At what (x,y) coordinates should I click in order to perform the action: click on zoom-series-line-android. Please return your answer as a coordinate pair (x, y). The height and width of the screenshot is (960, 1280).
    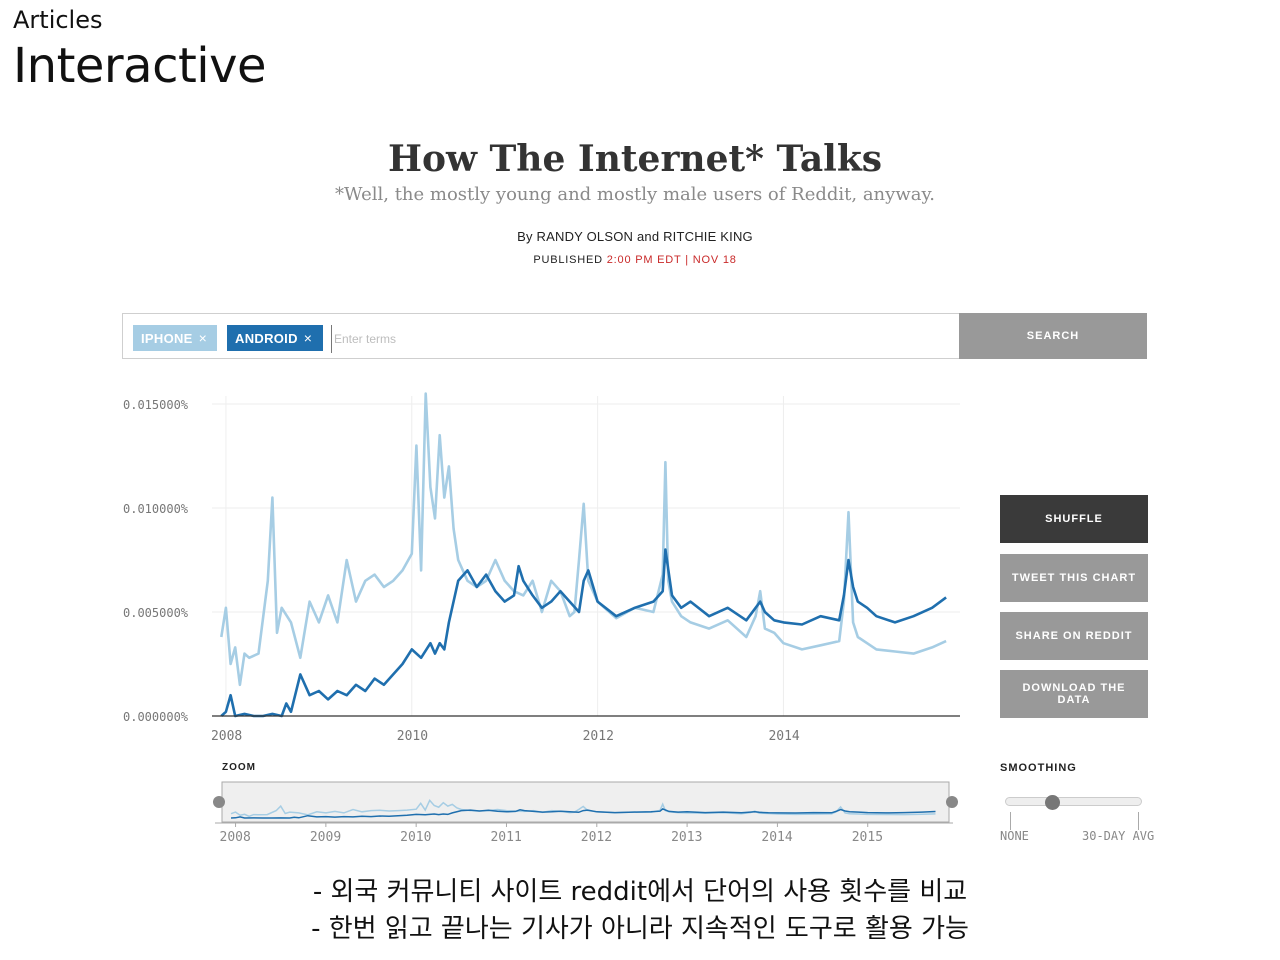
    Looking at the image, I should click on (583, 813).